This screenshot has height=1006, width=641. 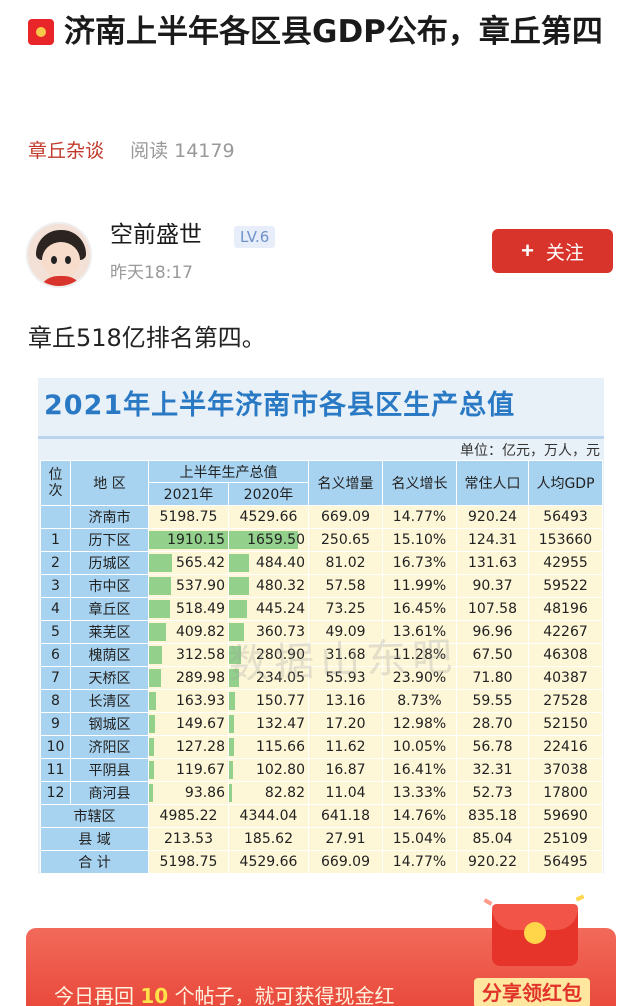 What do you see at coordinates (109, 586) in the screenshot?
I see `cell-region: 市中区` at bounding box center [109, 586].